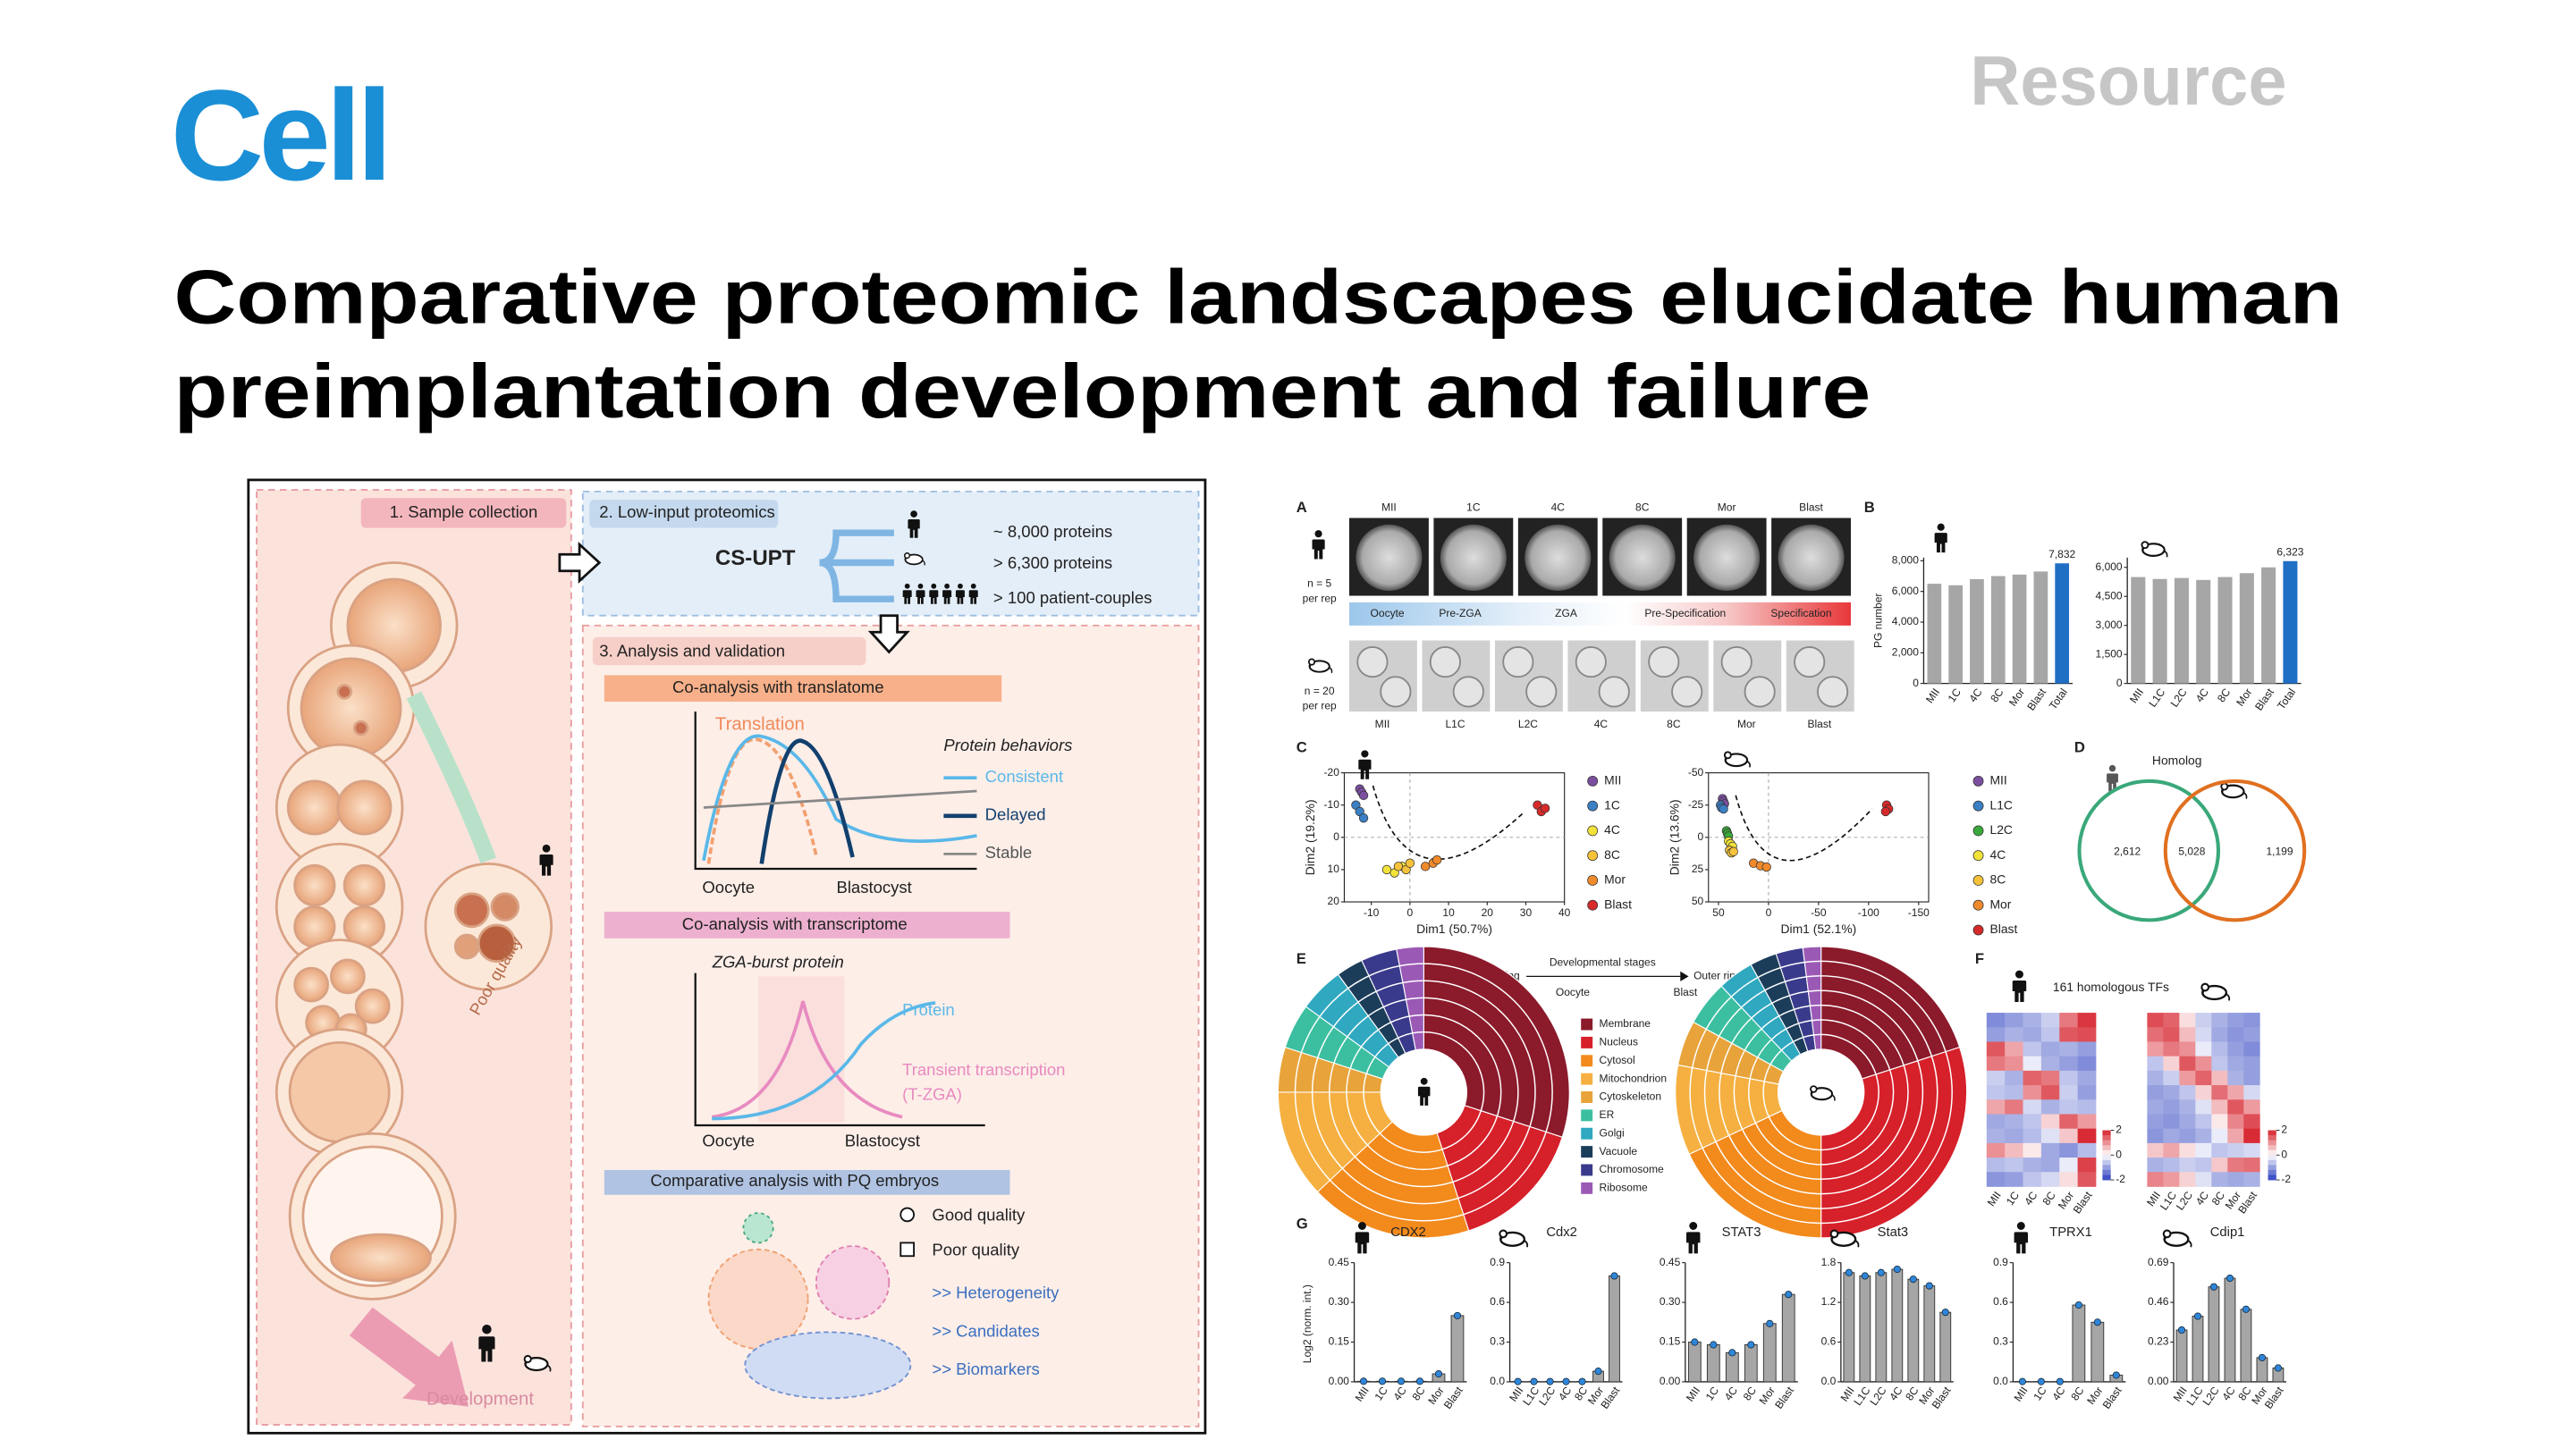  What do you see at coordinates (1455, 724) in the screenshot?
I see `label: L1C` at bounding box center [1455, 724].